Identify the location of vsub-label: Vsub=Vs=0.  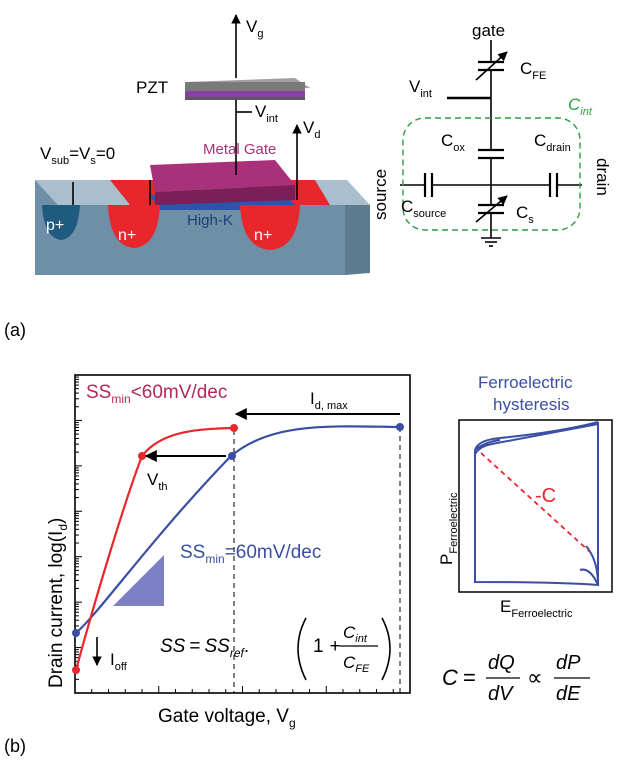
(77, 155).